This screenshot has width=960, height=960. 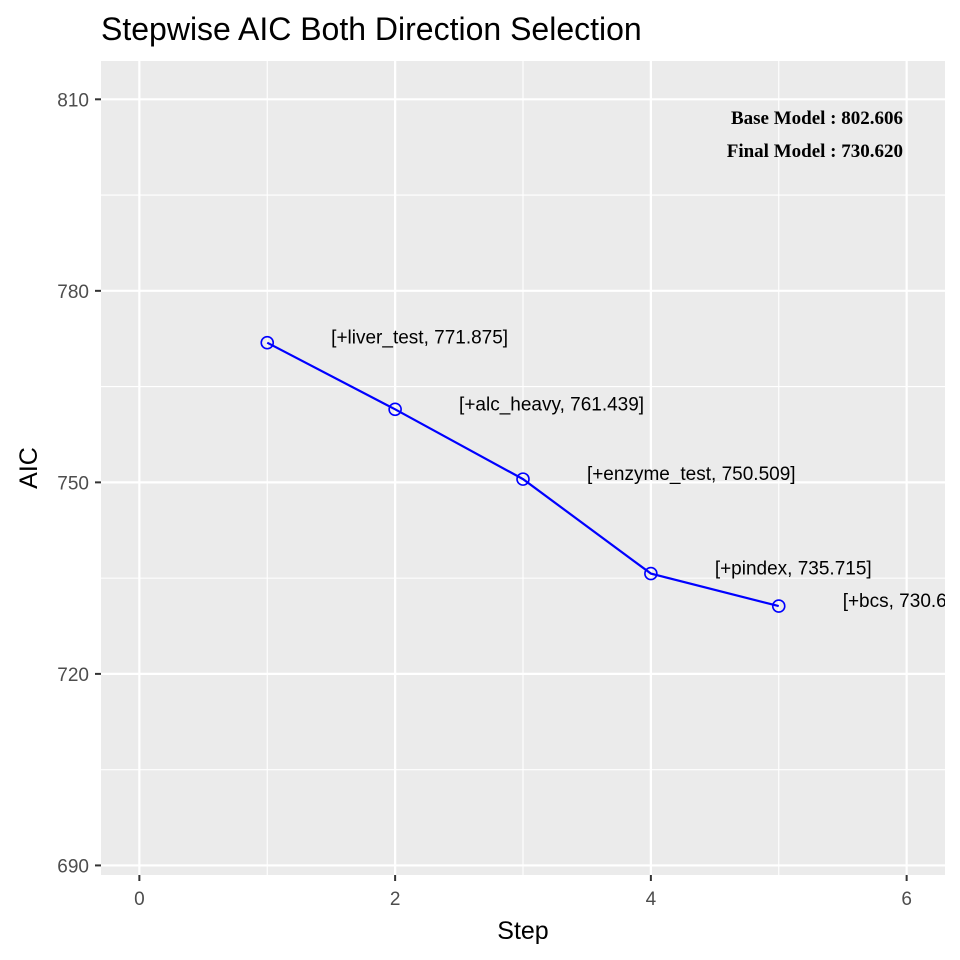 What do you see at coordinates (906, 899) in the screenshot?
I see `x-tick-label: 6` at bounding box center [906, 899].